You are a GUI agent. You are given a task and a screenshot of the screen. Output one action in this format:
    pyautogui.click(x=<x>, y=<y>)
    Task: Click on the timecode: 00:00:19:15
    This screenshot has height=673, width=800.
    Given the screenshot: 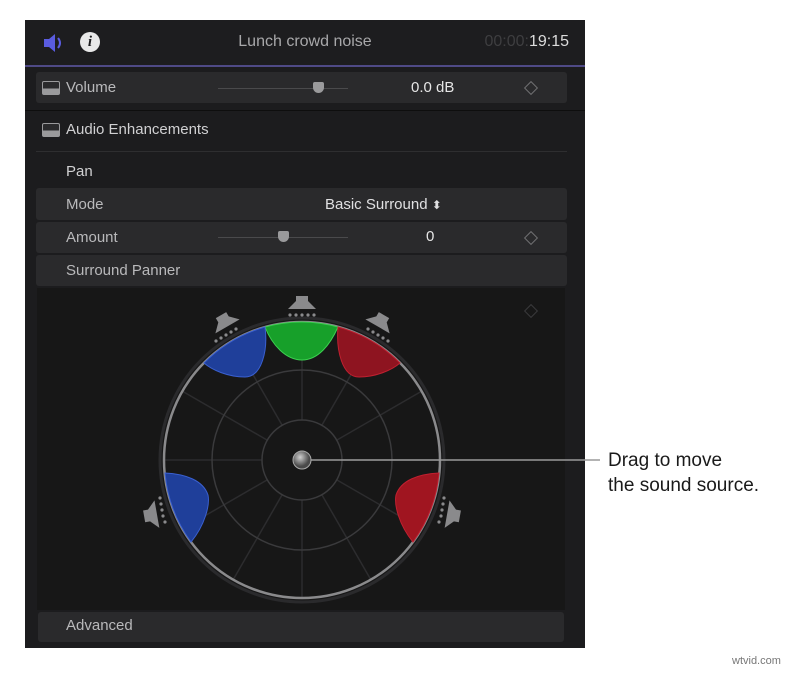 What is the action you would take?
    pyautogui.click(x=526, y=42)
    